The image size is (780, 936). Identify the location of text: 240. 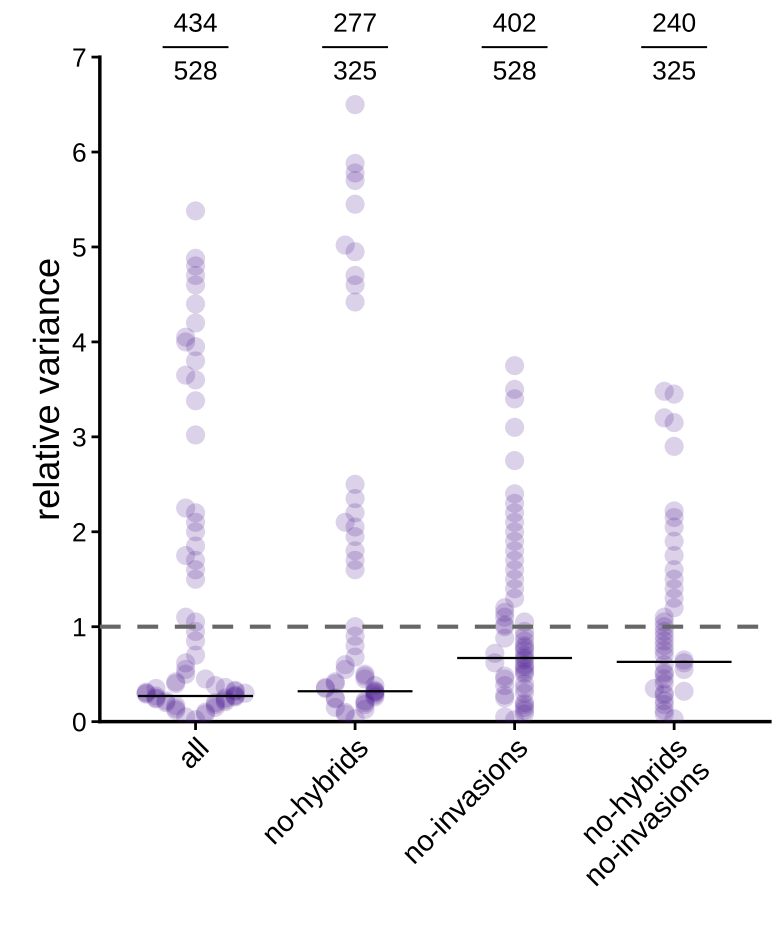
(674, 22).